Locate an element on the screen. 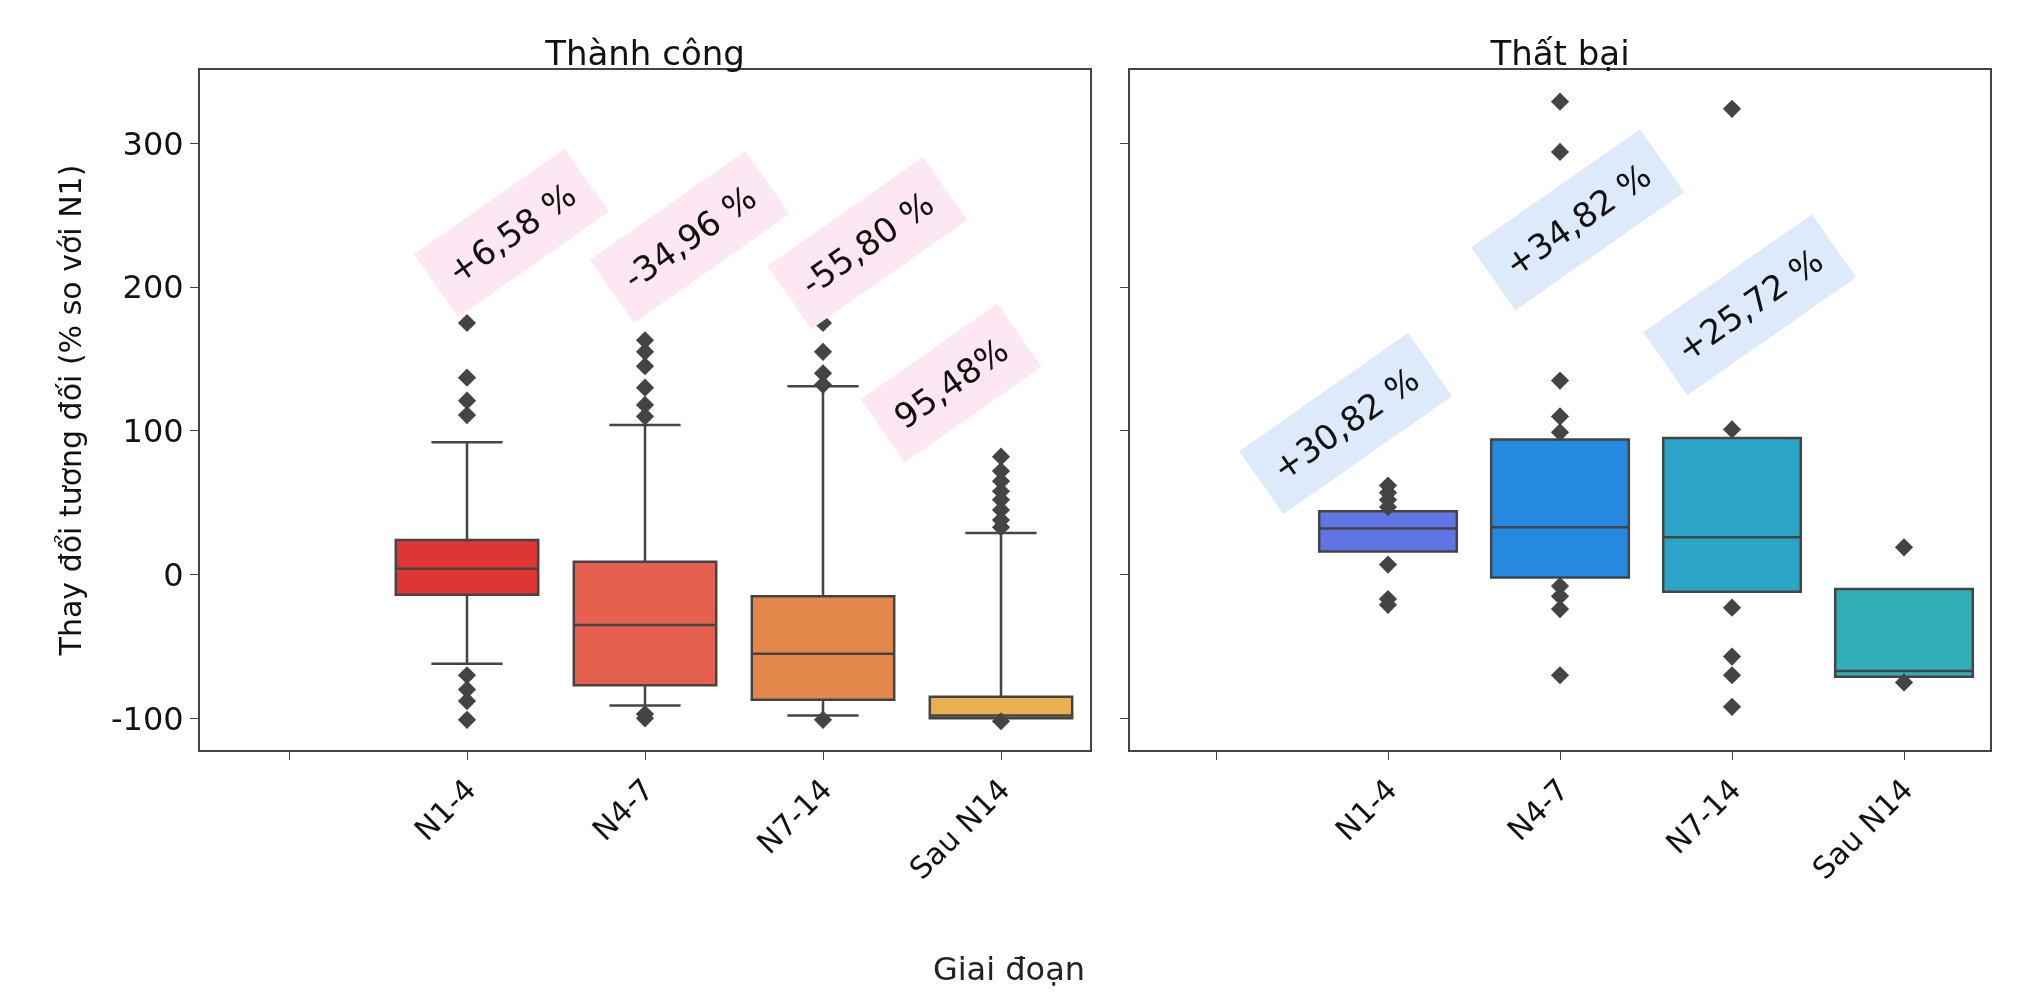  y-tick-label: -100 is located at coordinates (147, 718).